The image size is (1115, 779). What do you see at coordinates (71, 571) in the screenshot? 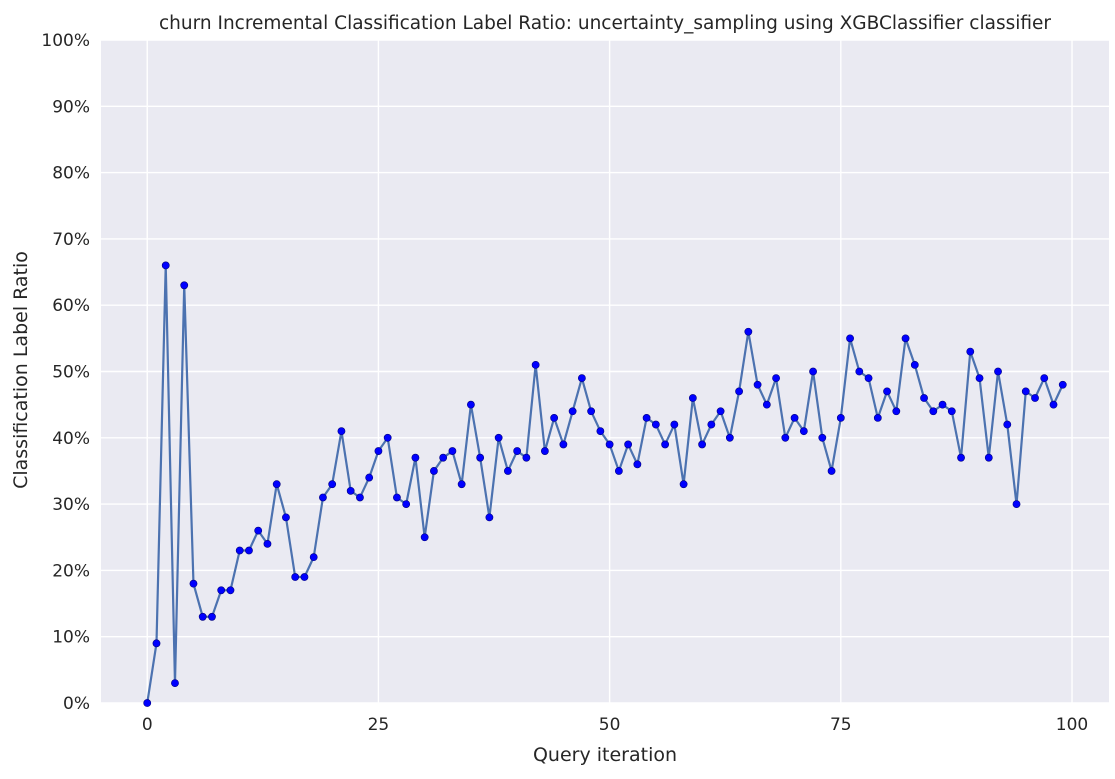
I see `y-tick-label: 20%` at bounding box center [71, 571].